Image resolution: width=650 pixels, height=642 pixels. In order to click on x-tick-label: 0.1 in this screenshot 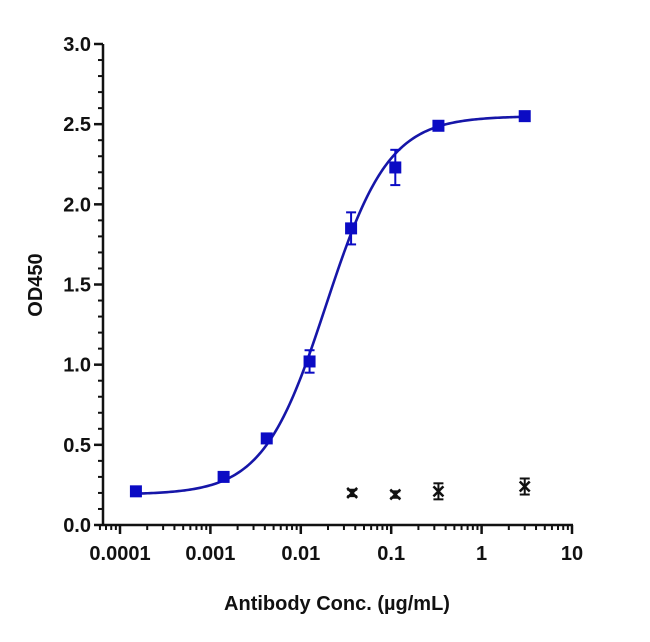, I will do `click(391, 554)`.